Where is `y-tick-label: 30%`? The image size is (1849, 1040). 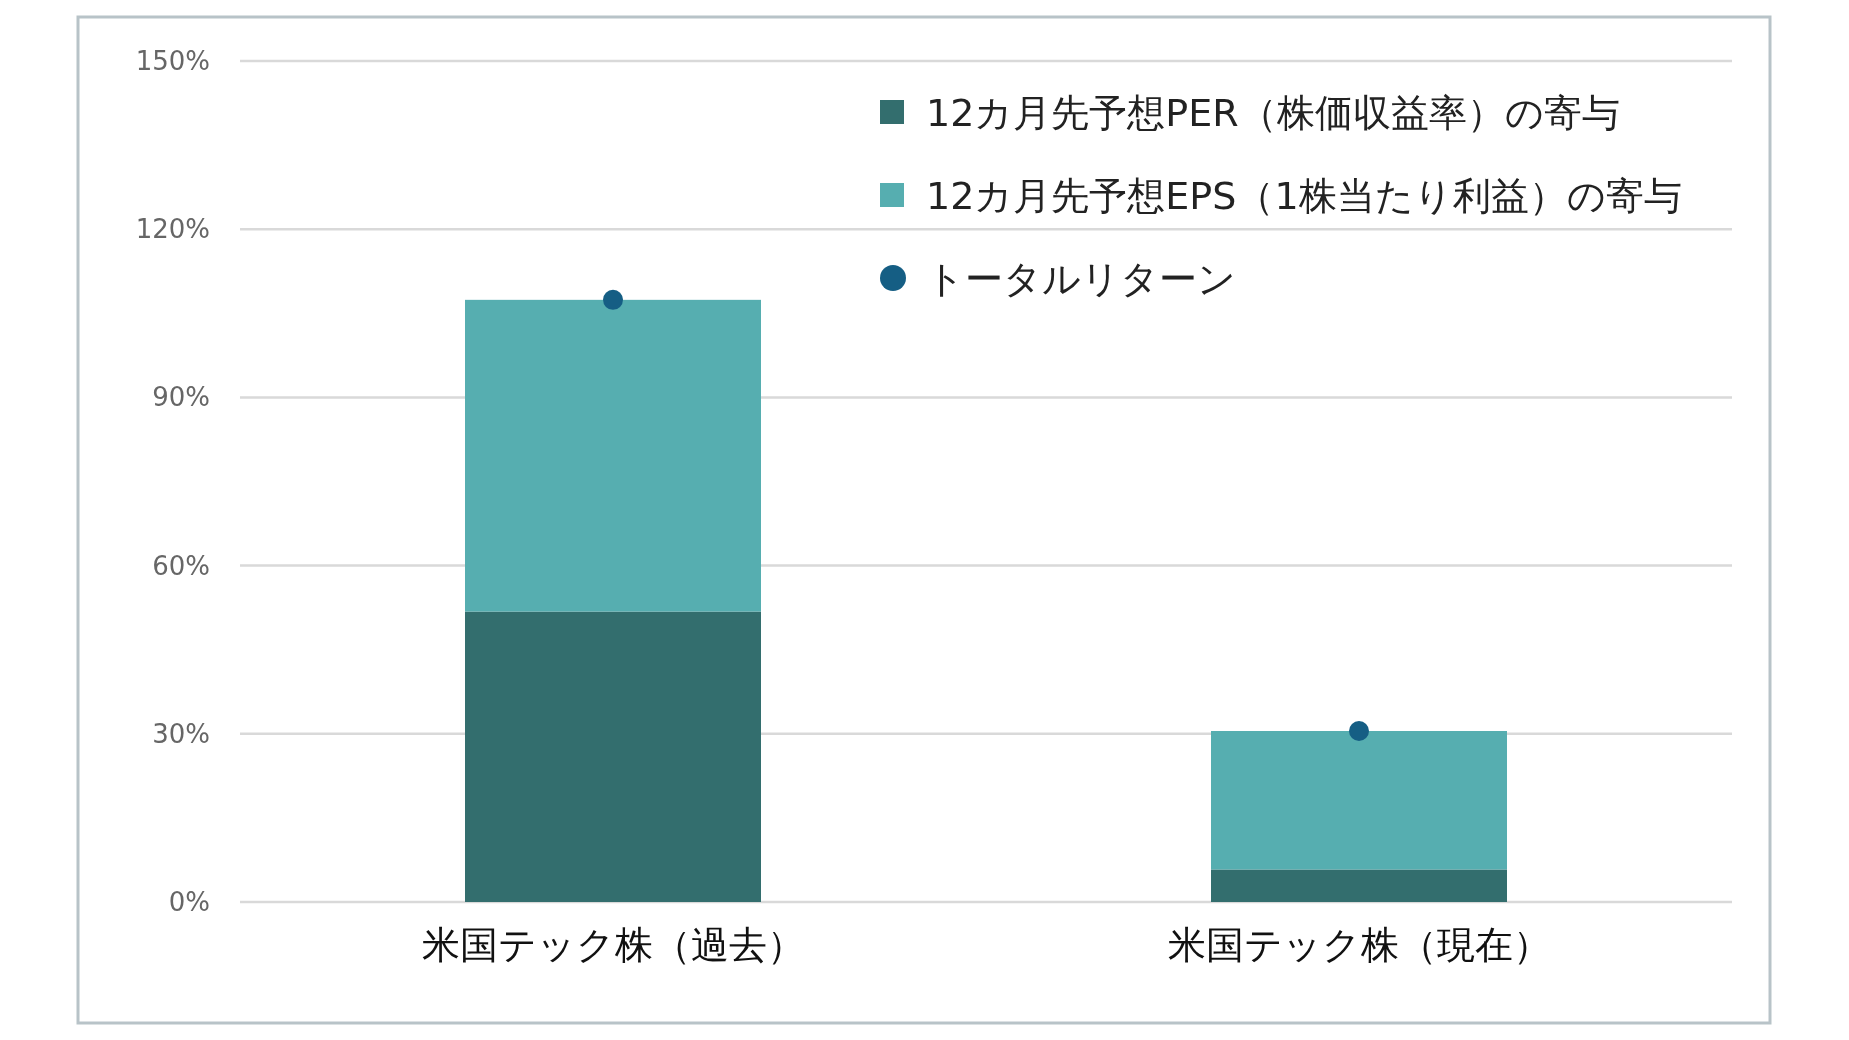 y-tick-label: 30% is located at coordinates (181, 733).